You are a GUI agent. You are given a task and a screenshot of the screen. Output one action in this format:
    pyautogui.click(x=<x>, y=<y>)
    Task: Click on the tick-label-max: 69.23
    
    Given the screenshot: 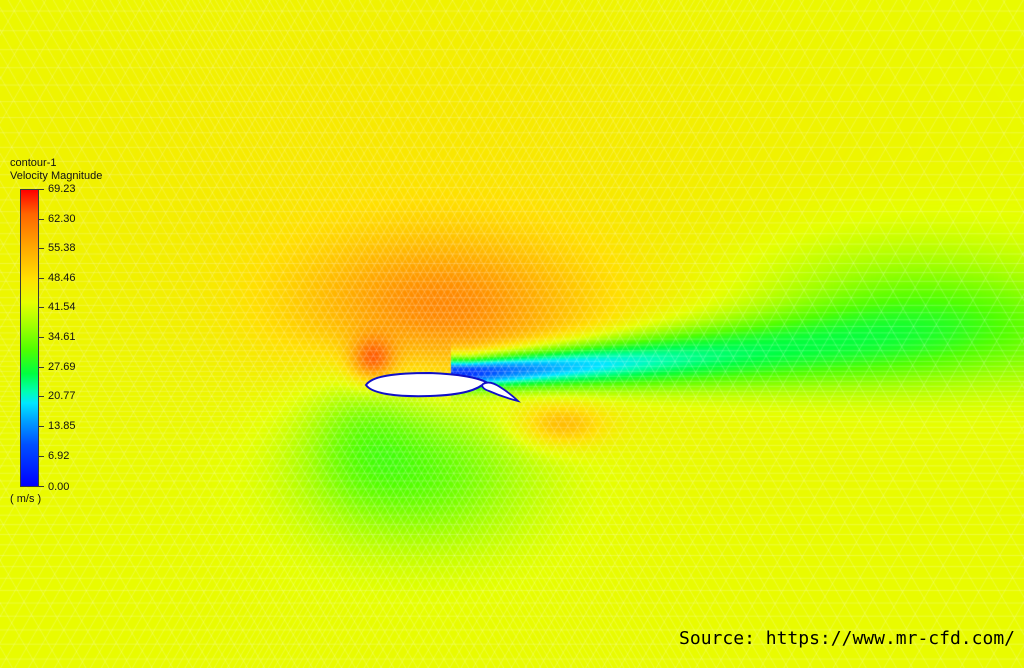 What is the action you would take?
    pyautogui.click(x=62, y=189)
    